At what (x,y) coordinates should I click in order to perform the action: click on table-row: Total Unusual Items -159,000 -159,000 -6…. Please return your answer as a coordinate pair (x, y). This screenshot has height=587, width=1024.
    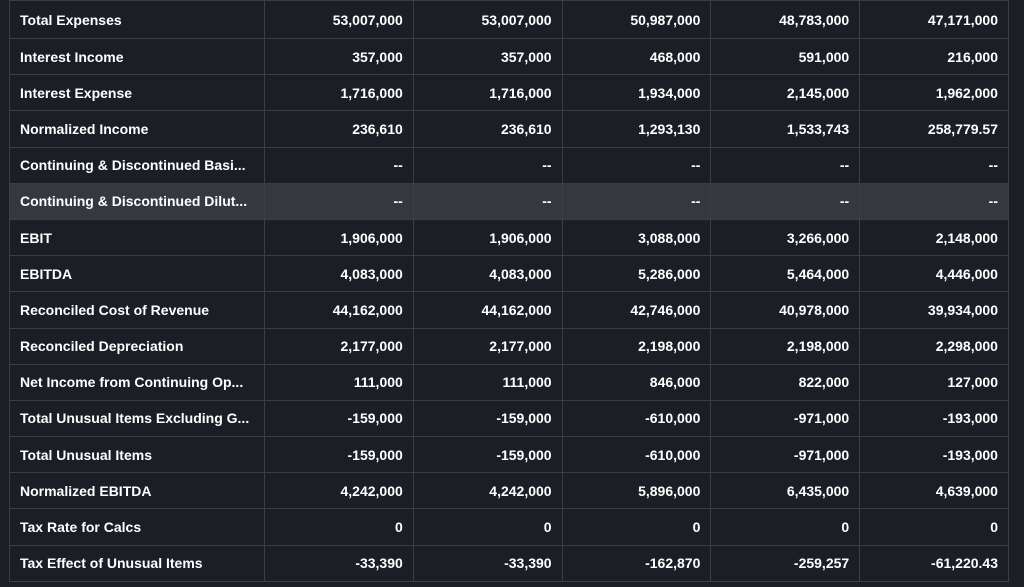
    Looking at the image, I should click on (509, 455).